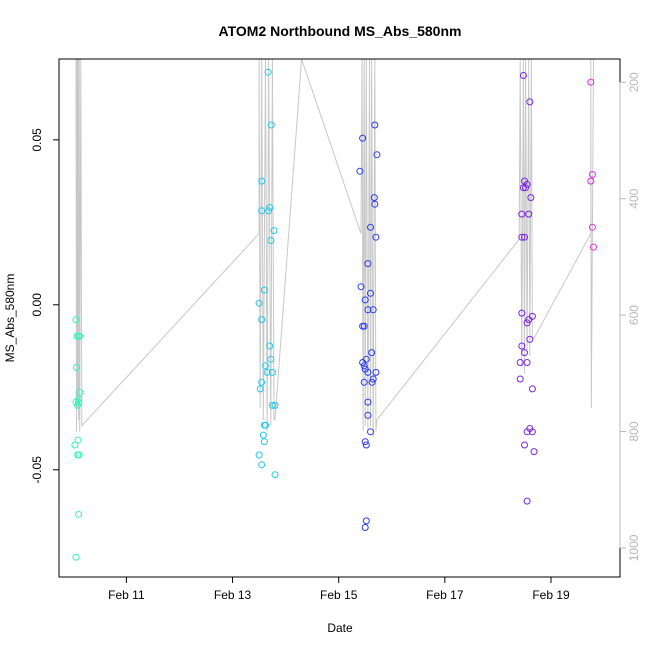 The image size is (650, 650). What do you see at coordinates (10, 318) in the screenshot?
I see `y-axis-label: MS_Abs_580nm` at bounding box center [10, 318].